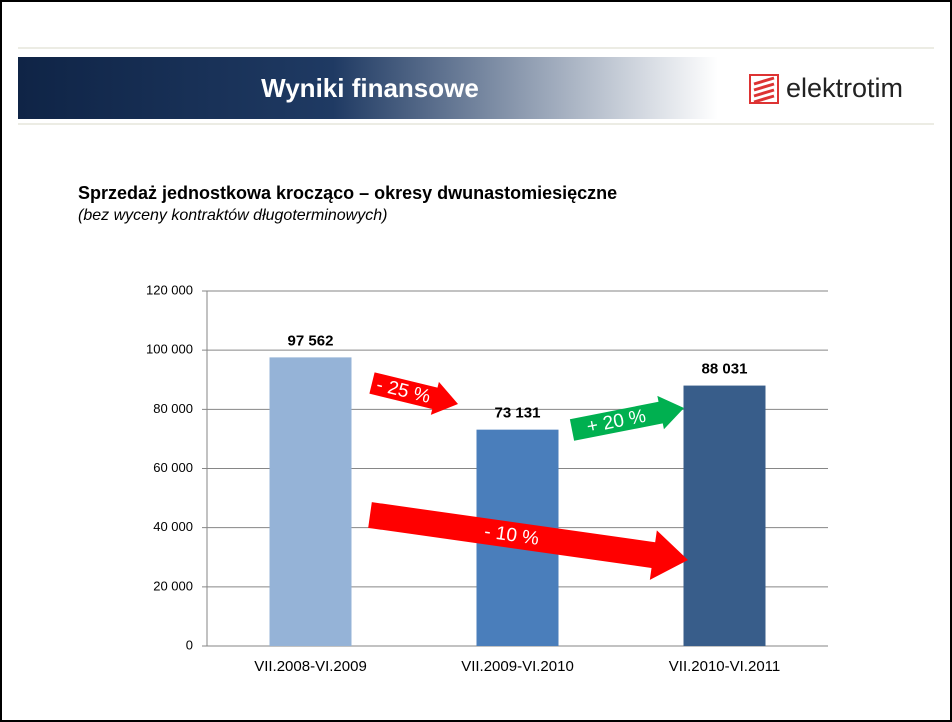 This screenshot has width=952, height=722. I want to click on y-tick-label: 100 000, so click(169, 349).